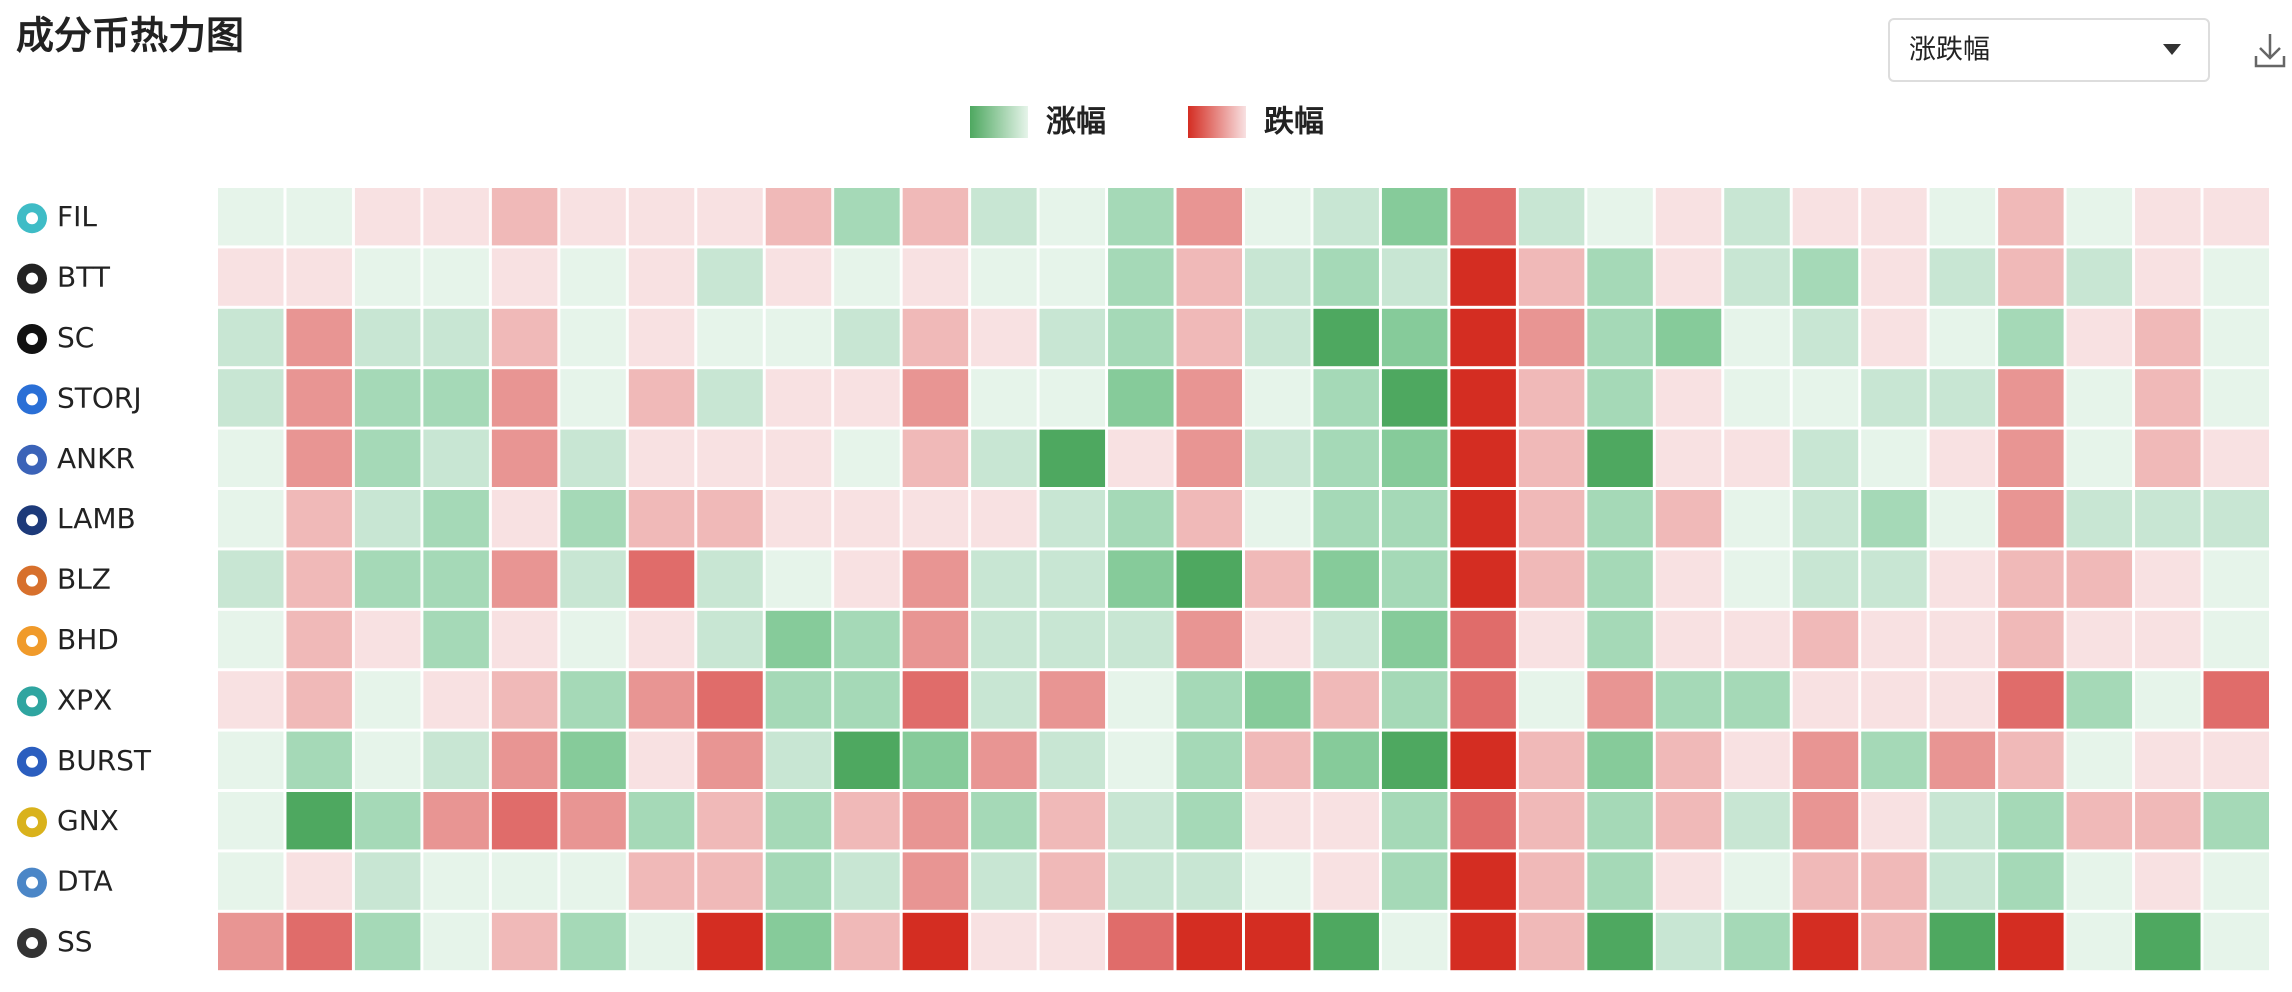 The height and width of the screenshot is (992, 2292). What do you see at coordinates (77, 216) in the screenshot?
I see `coin-name: FIL` at bounding box center [77, 216].